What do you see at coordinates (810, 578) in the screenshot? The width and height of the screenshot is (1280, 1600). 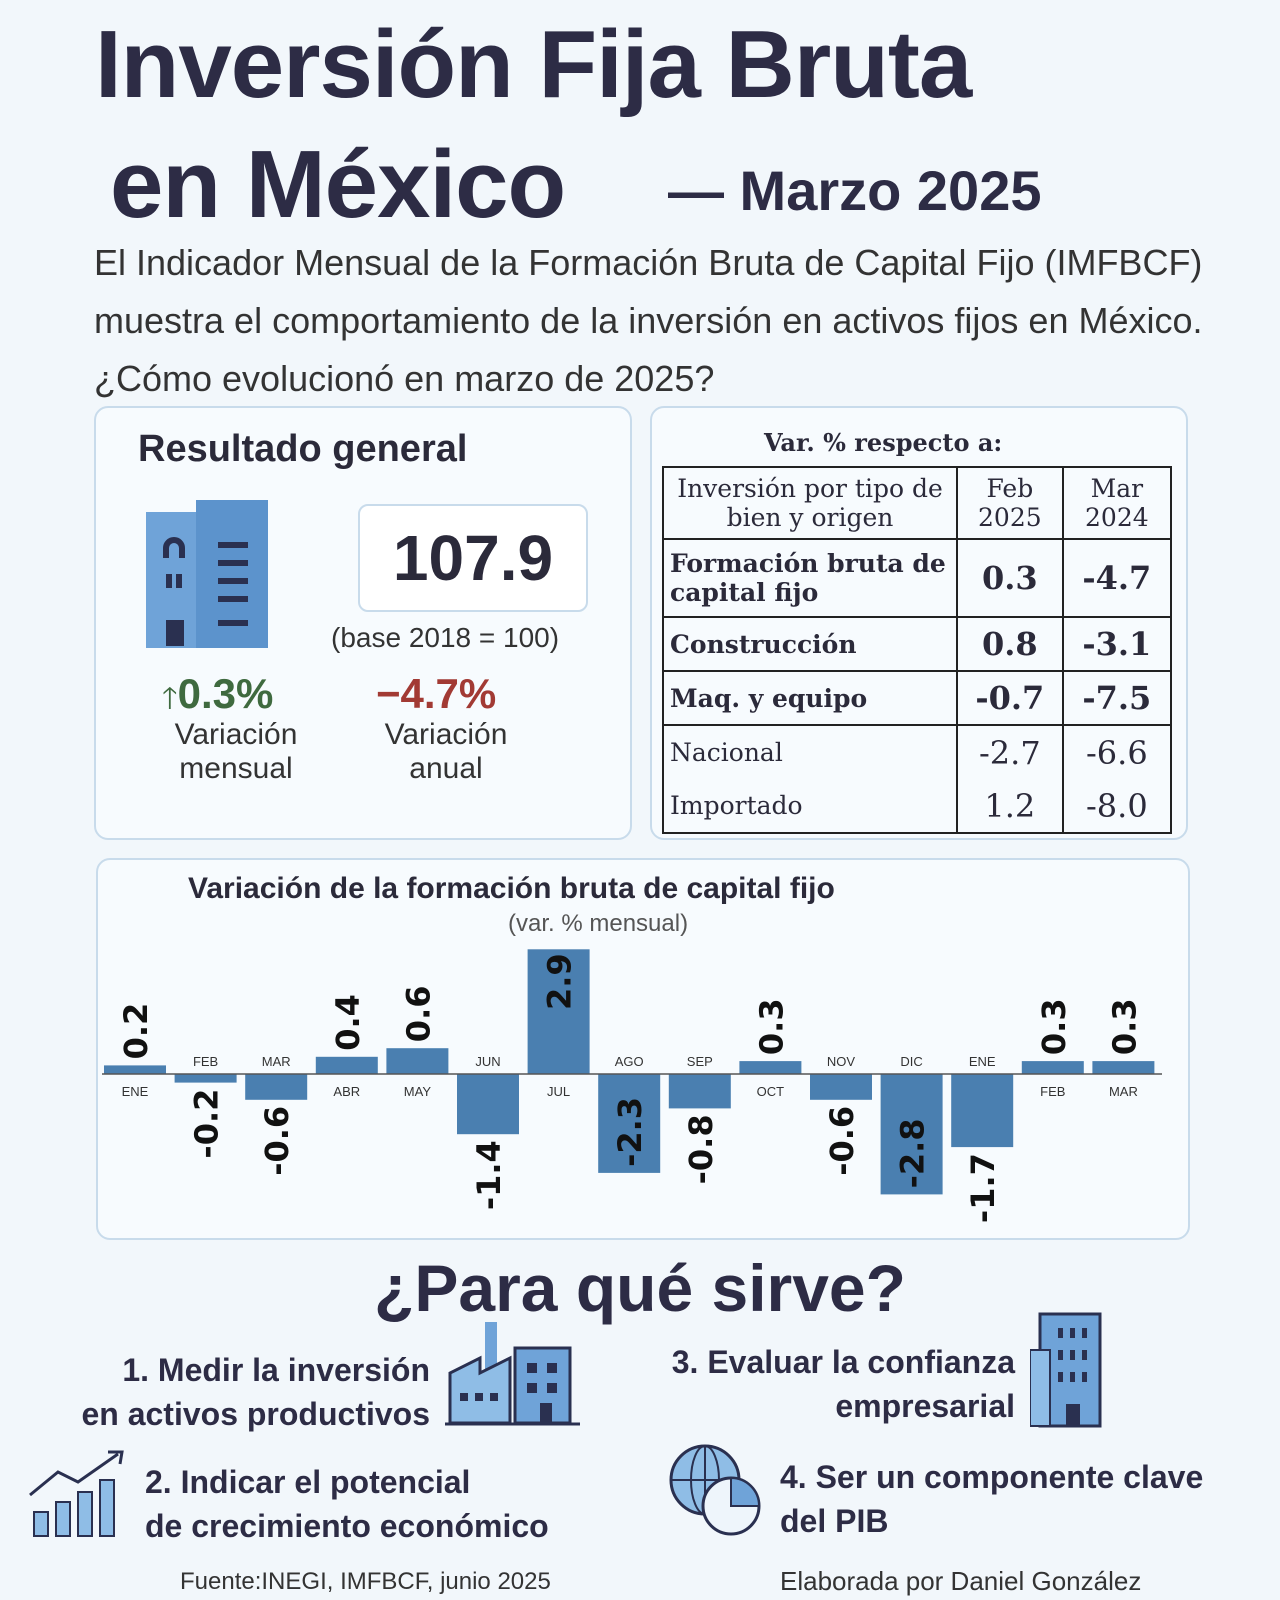 I see `row-label: Formación bruta de capital fijo` at bounding box center [810, 578].